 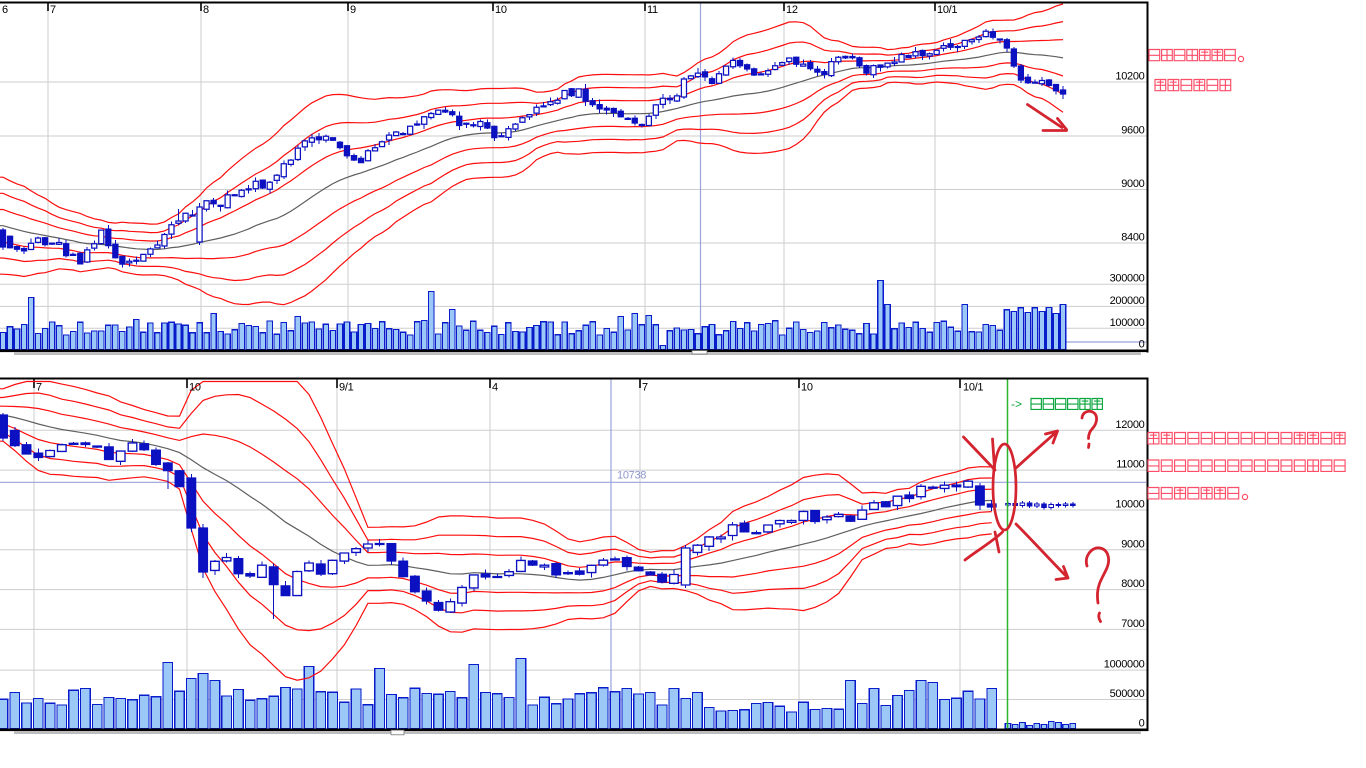 What do you see at coordinates (1132, 624) in the screenshot?
I see `svg-text: 7000` at bounding box center [1132, 624].